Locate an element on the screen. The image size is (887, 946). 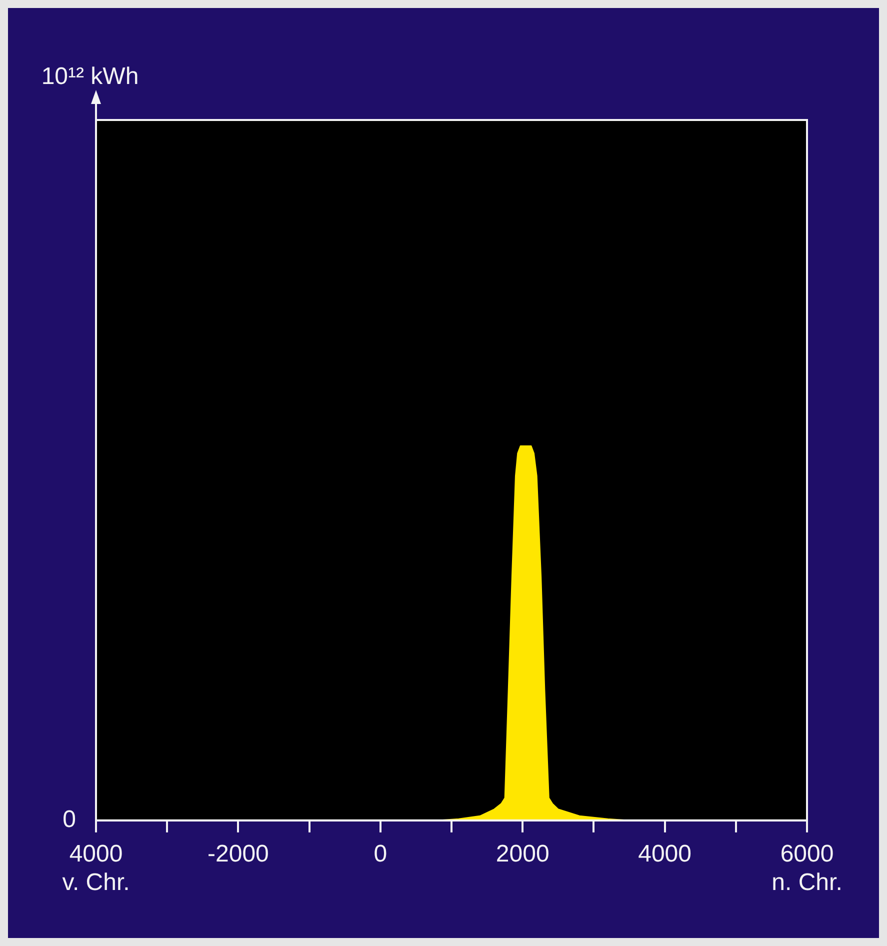
text: 0 is located at coordinates (69, 820).